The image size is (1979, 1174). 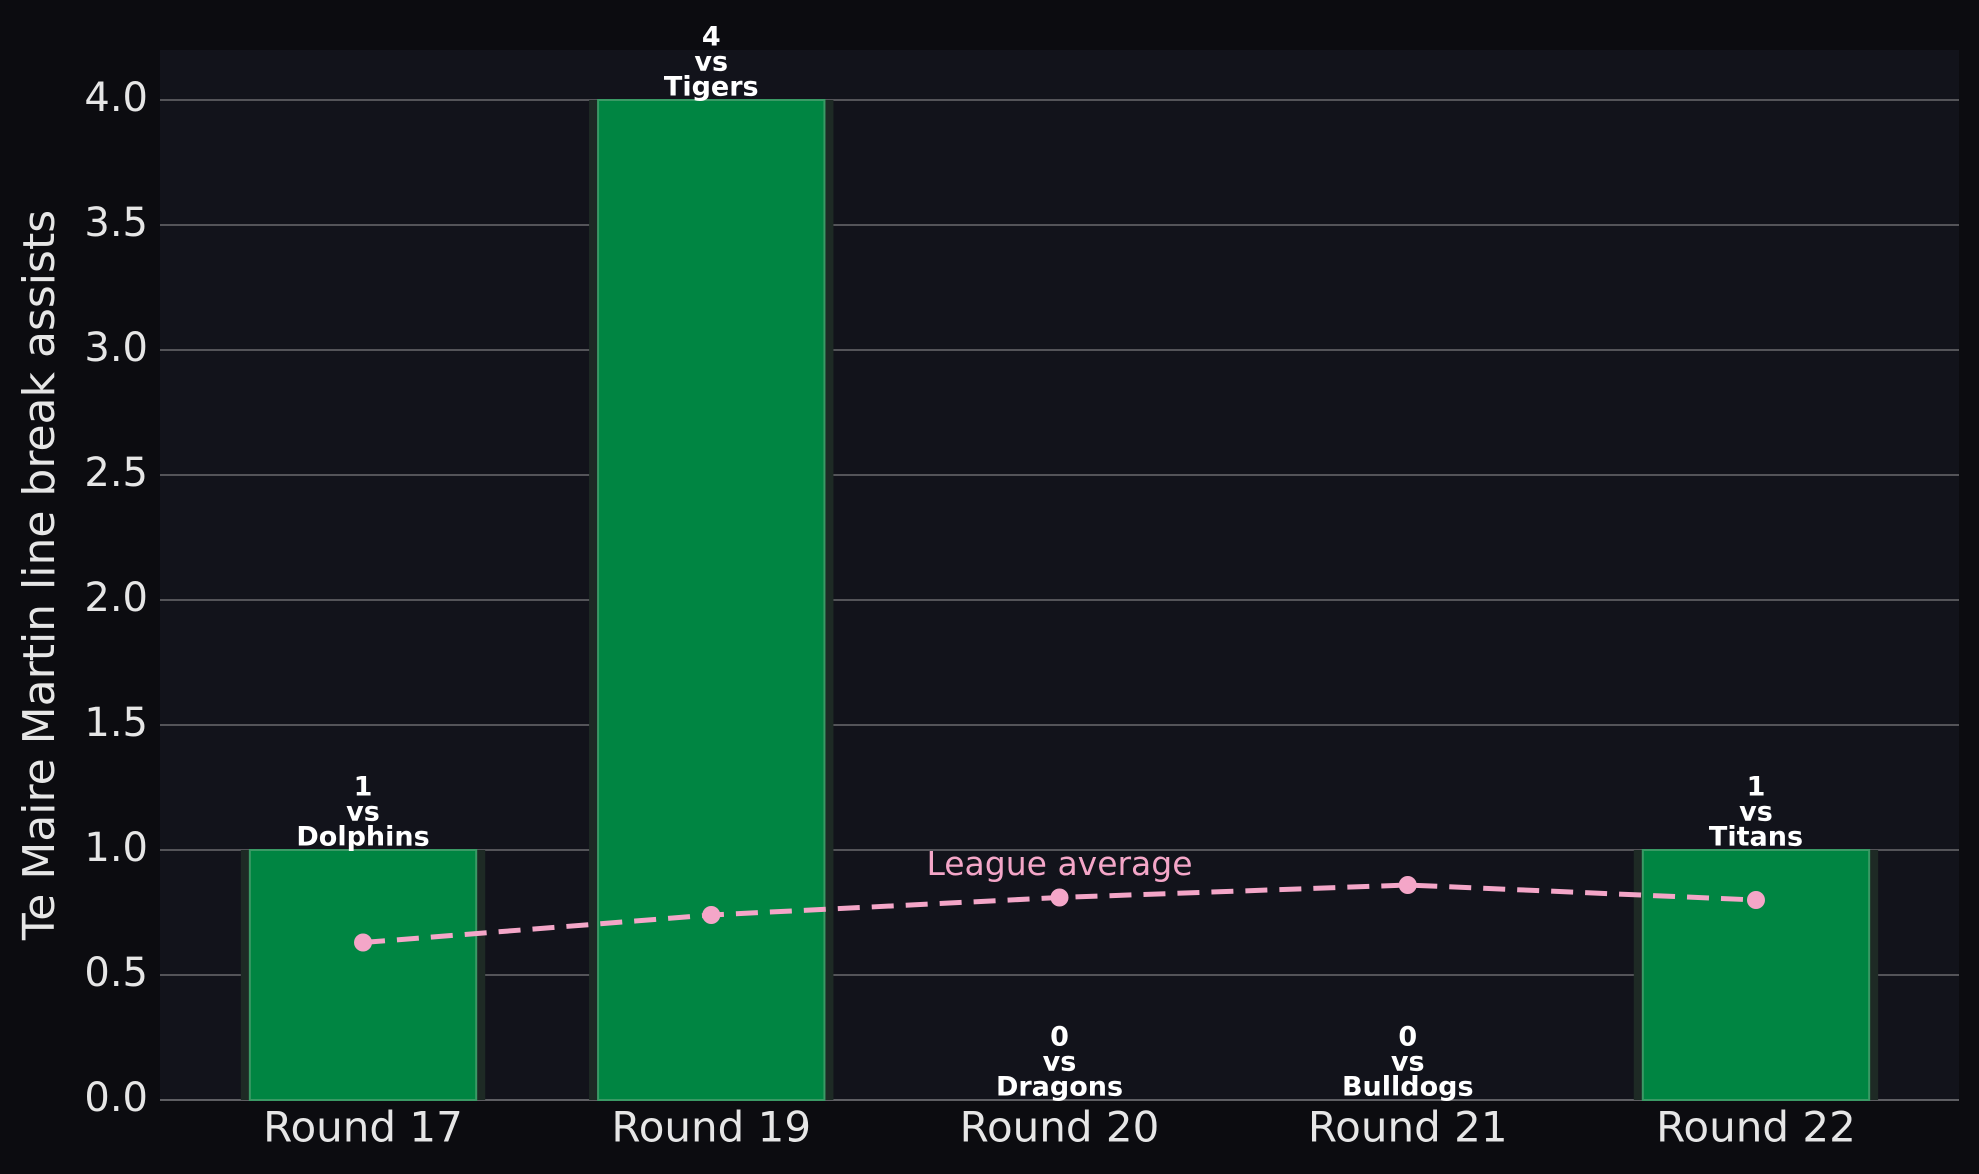 I want to click on x-tick-label: Round 22, so click(x=1756, y=1127).